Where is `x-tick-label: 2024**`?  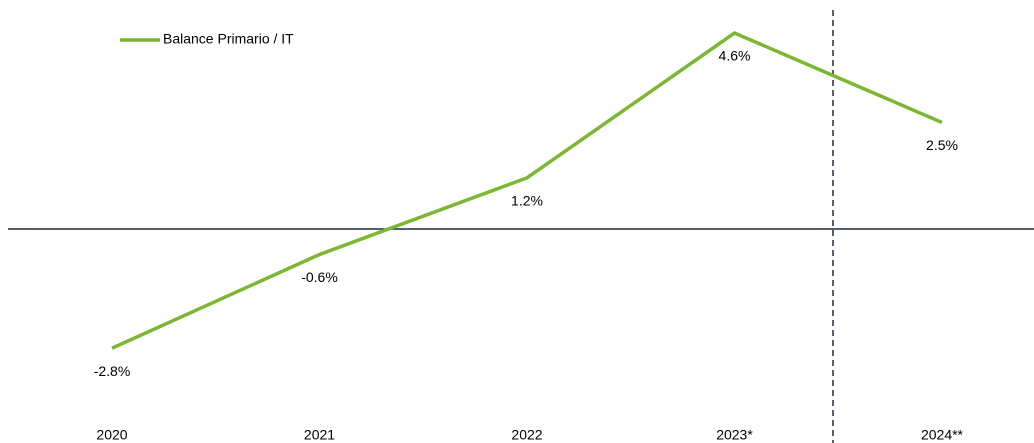 x-tick-label: 2024** is located at coordinates (942, 435).